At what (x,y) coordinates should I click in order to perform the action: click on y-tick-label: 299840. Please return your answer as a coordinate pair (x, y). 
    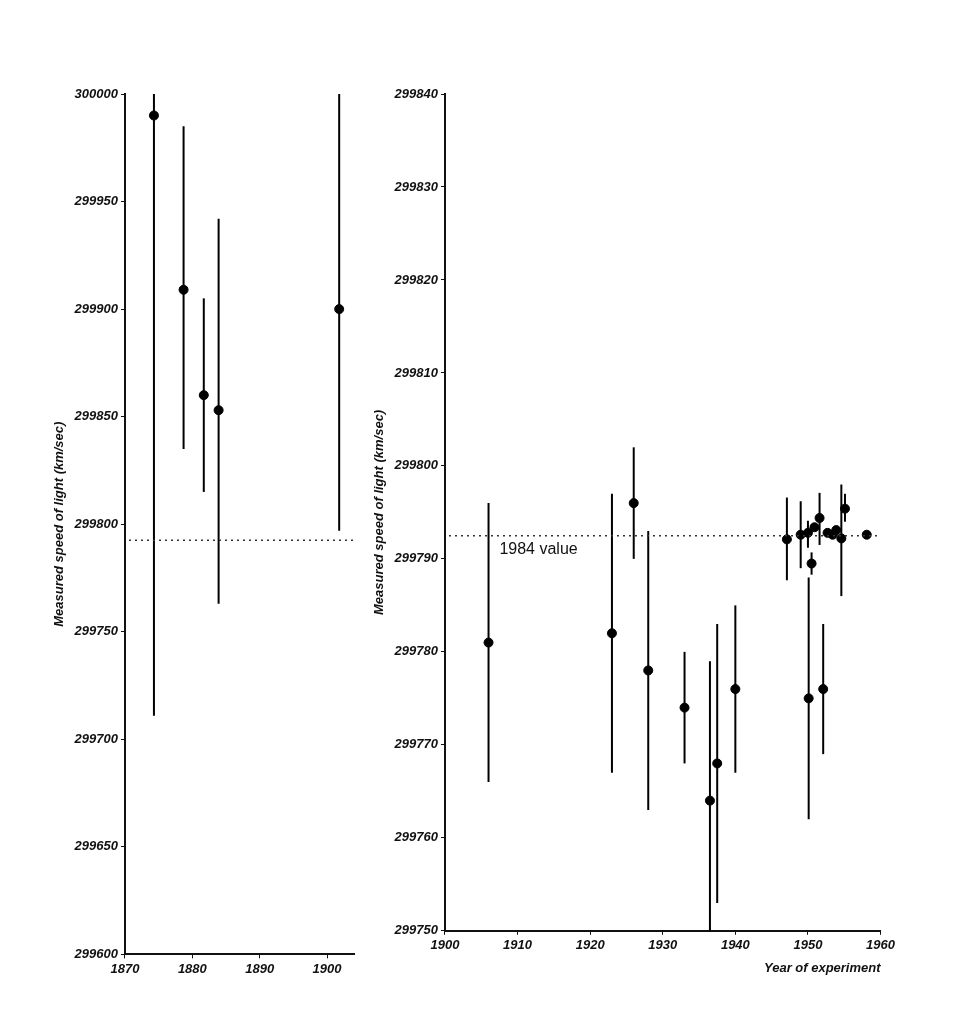
    Looking at the image, I should click on (416, 93).